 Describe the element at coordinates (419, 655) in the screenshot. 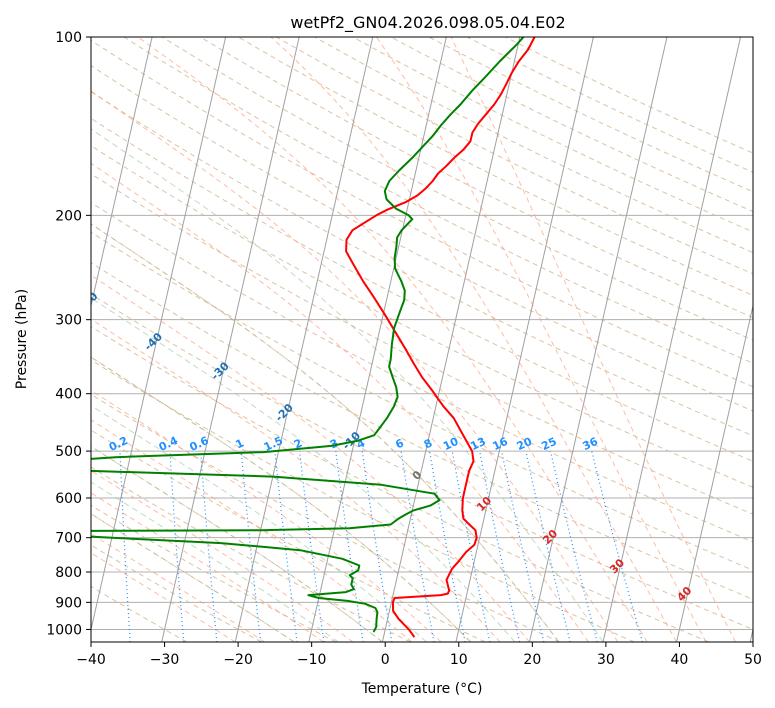

I see `x-axis: −40 −30 −20 −10 0 10 20 30 40 50` at that location.